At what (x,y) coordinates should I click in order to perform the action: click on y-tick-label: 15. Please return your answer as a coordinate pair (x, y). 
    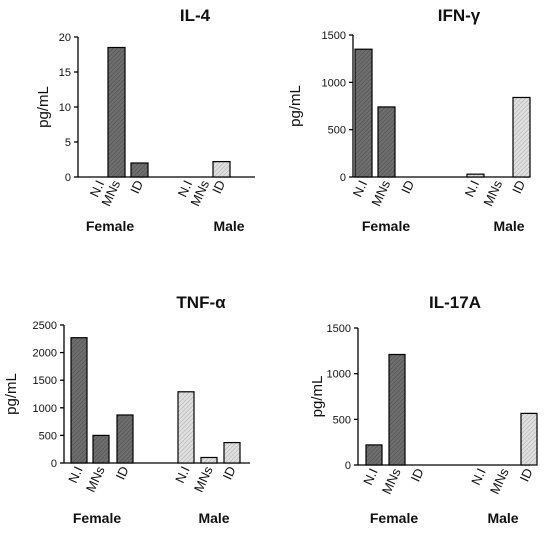
    Looking at the image, I should click on (65, 73).